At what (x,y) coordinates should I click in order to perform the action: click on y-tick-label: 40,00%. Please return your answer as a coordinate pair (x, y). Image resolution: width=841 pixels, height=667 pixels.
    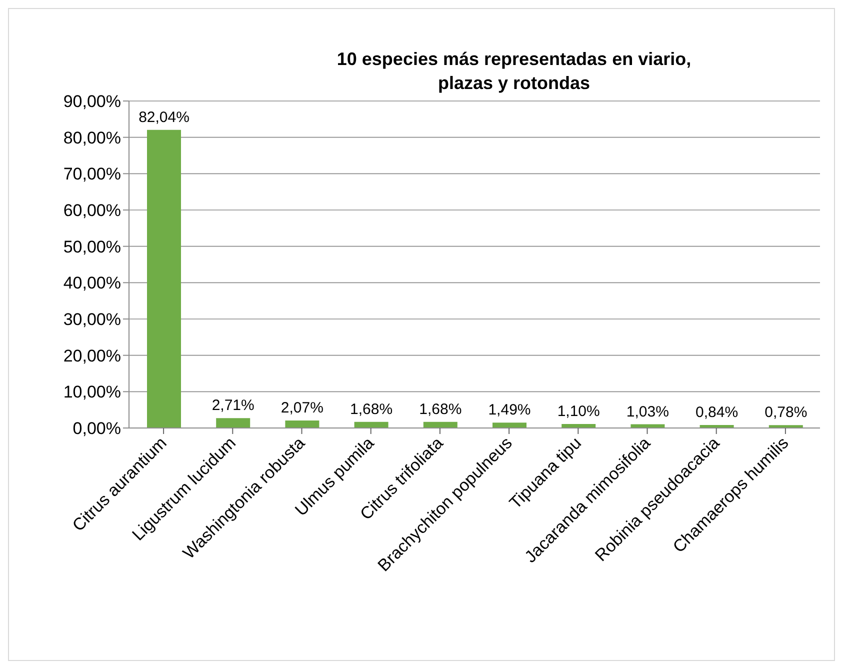
    Looking at the image, I should click on (92, 283).